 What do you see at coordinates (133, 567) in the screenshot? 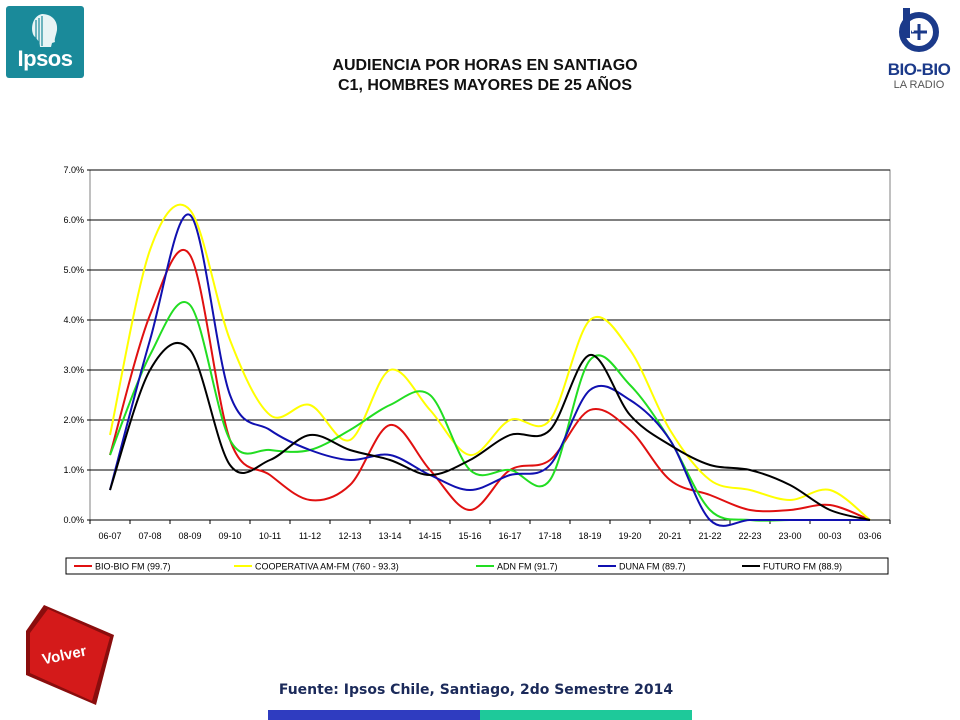
I see `legend-label: BIO-BIO FM (99.7)` at bounding box center [133, 567].